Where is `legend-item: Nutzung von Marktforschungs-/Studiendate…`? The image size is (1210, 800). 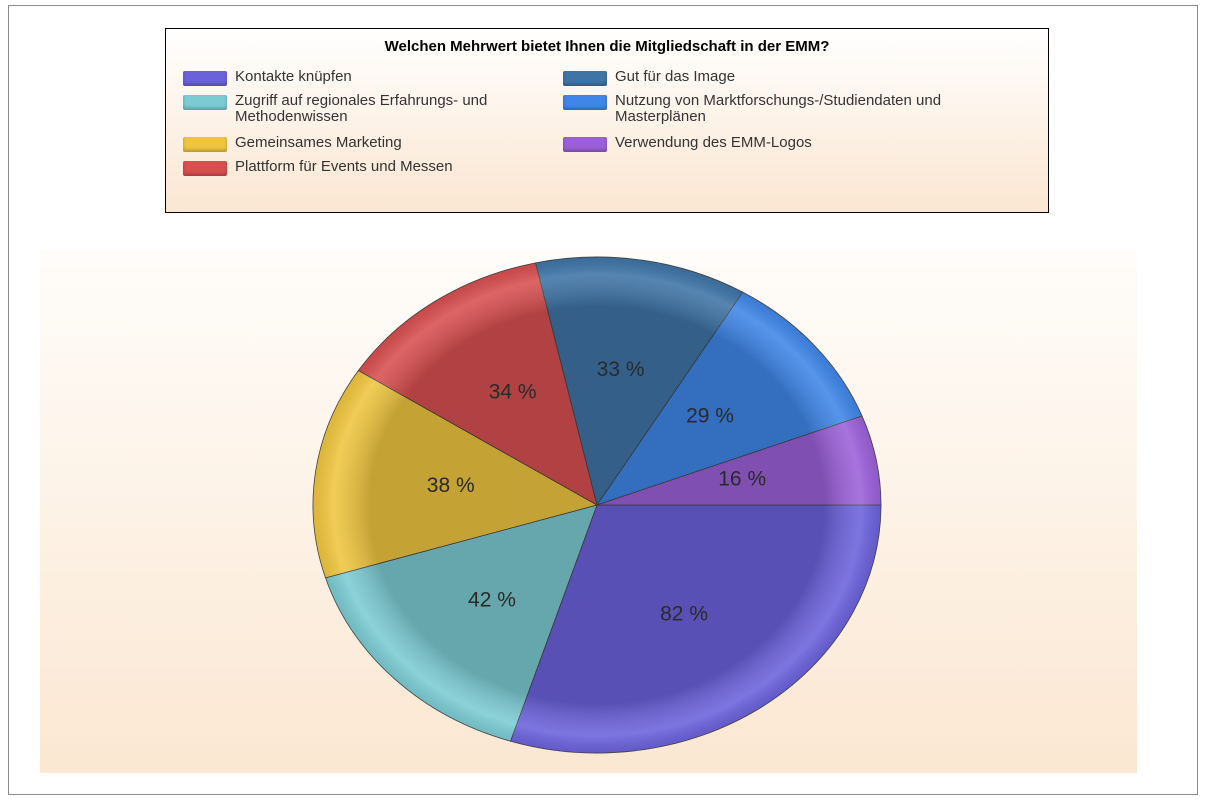
legend-item: Nutzung von Marktforschungs-/Studiendate… is located at coordinates (783, 114).